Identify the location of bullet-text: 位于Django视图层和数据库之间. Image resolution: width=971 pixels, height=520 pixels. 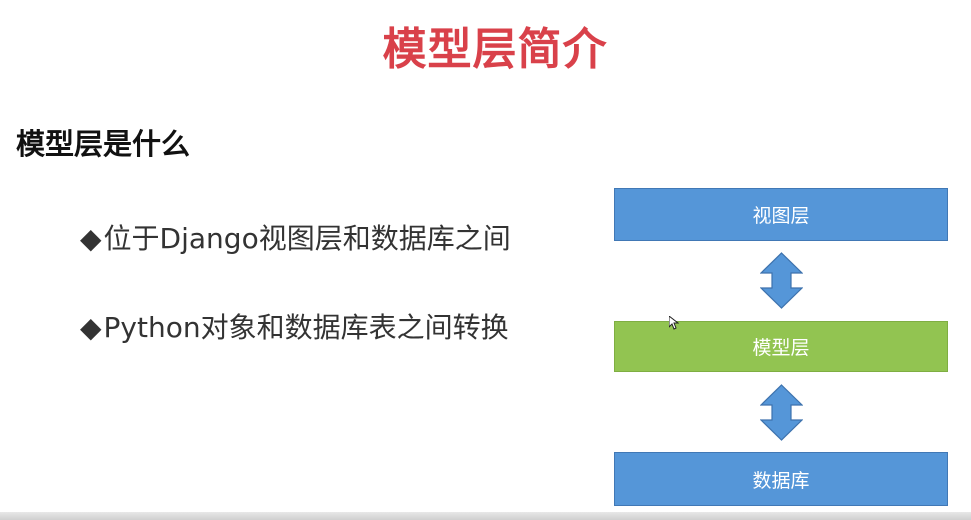
(307, 238).